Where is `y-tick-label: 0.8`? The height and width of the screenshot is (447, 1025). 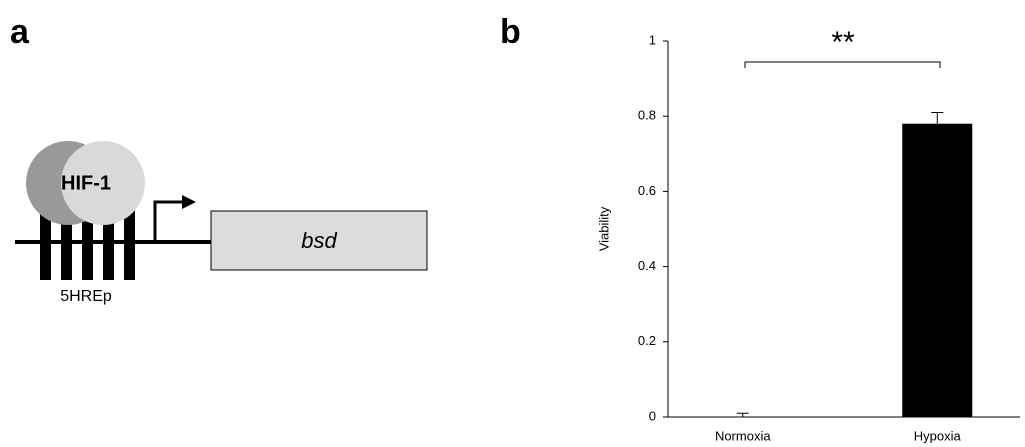 y-tick-label: 0.8 is located at coordinates (647, 115).